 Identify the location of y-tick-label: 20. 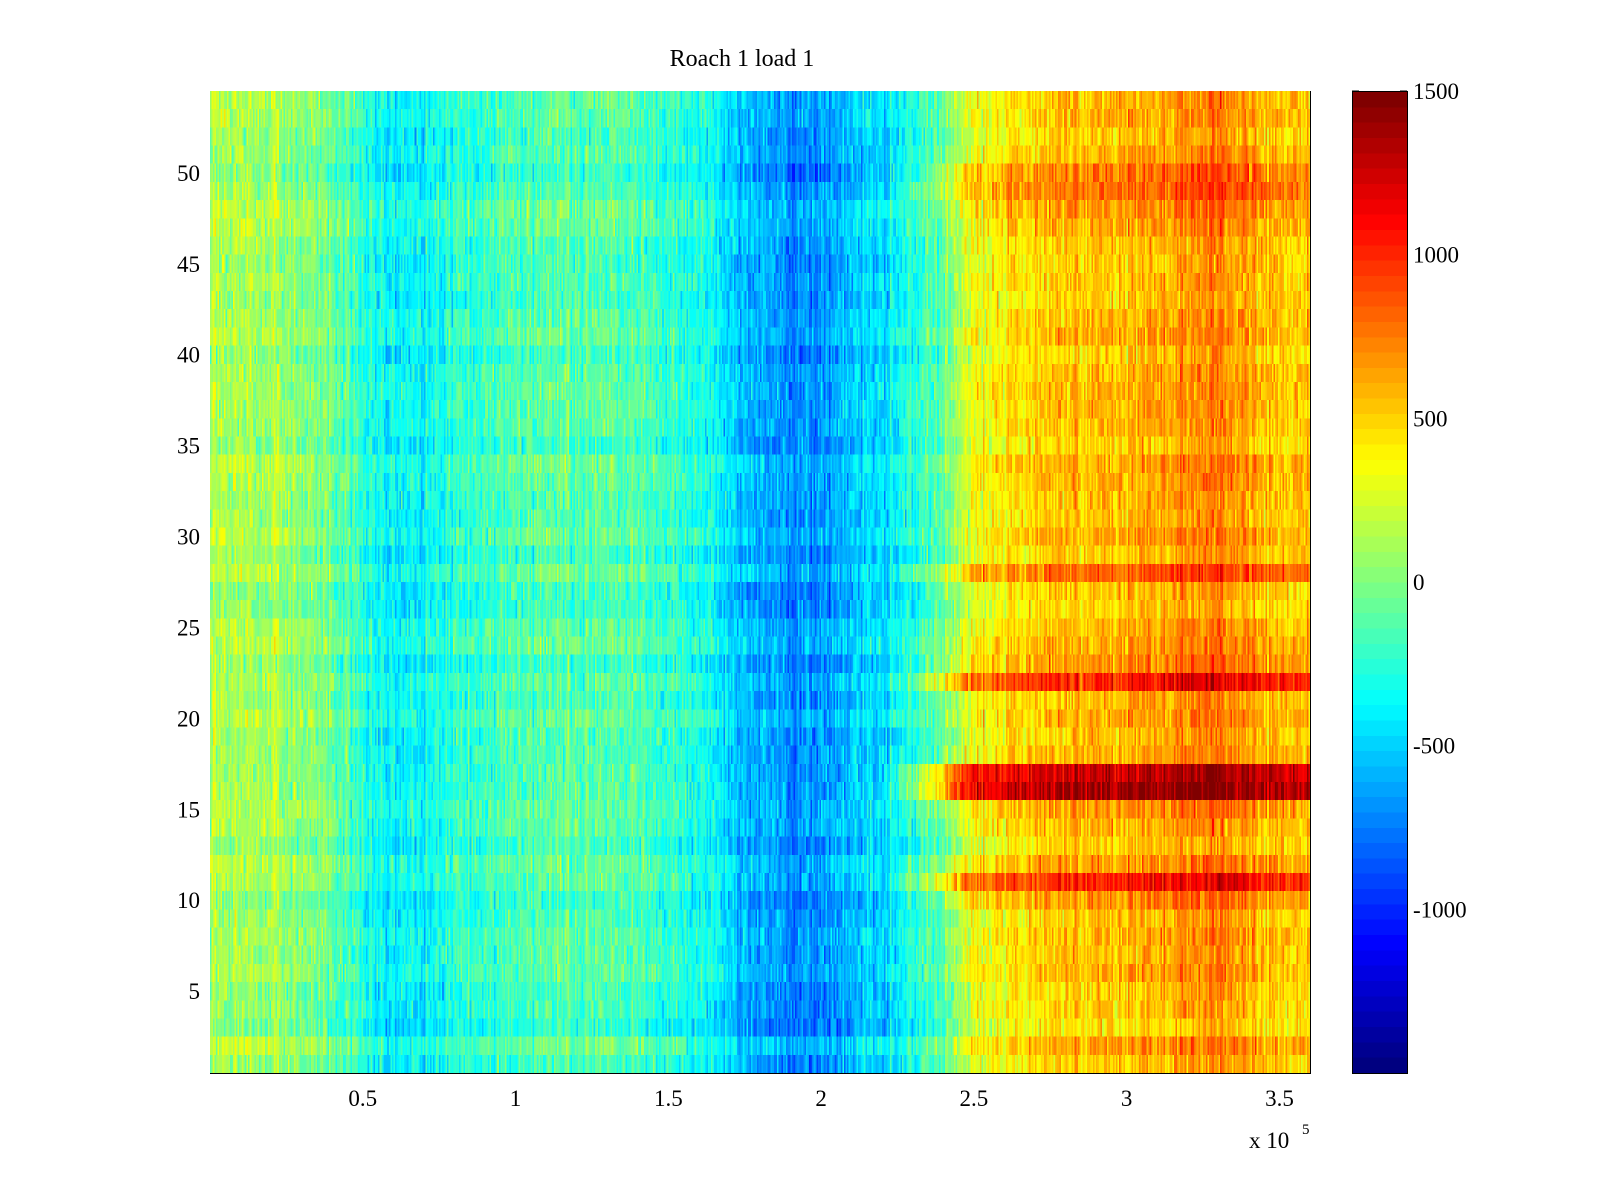
(188, 718).